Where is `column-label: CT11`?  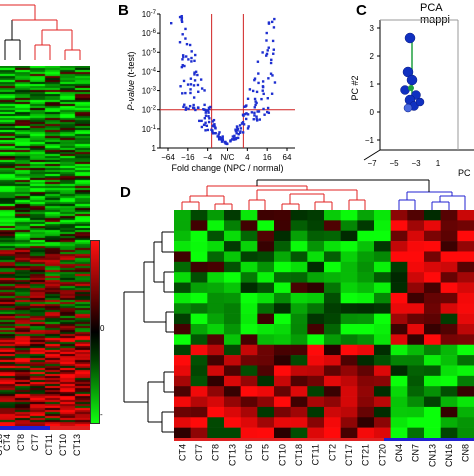
column-label: CT11 is located at coordinates (316, 454).